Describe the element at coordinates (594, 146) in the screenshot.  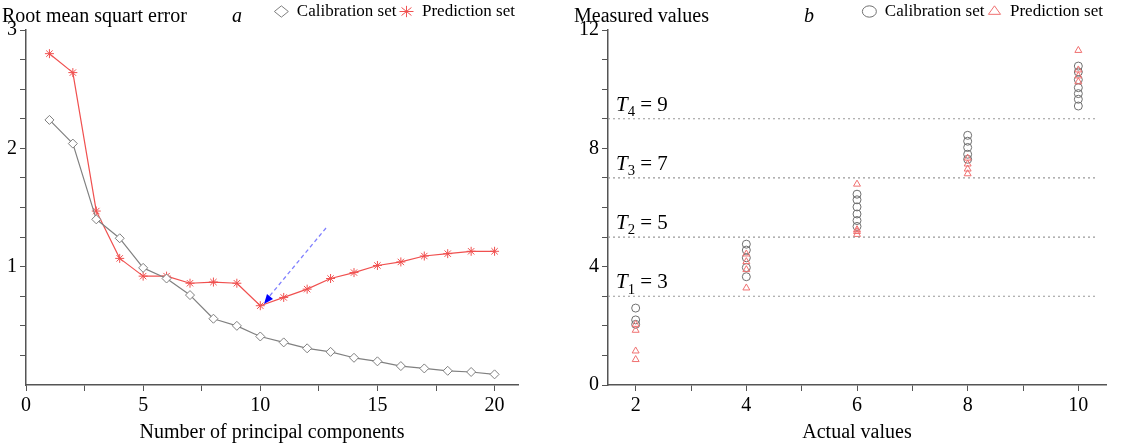
I see `y-tick-label: 8` at that location.